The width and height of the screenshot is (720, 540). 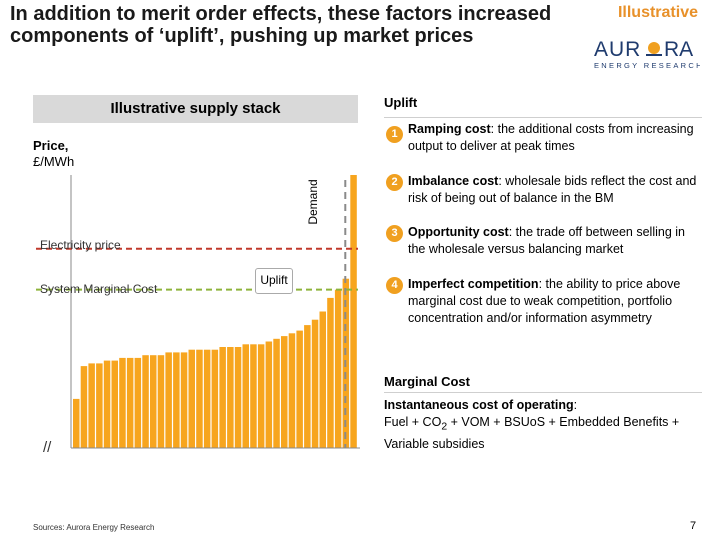 I want to click on uplift-item-2-title: Imbalance cost, so click(x=453, y=181).